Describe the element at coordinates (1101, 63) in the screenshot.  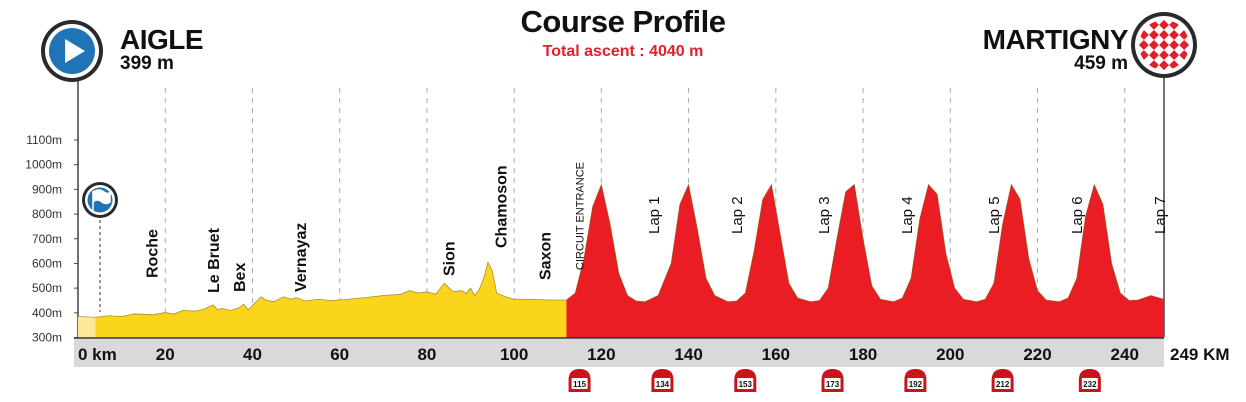
I see `finish-city-altitude: 459 m` at that location.